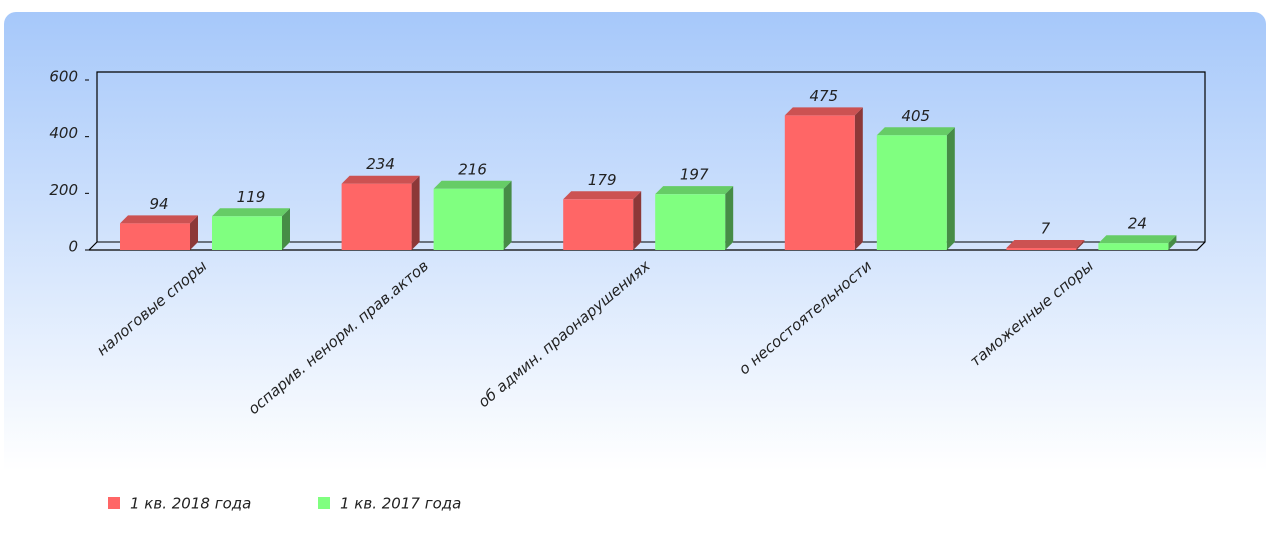  Describe the element at coordinates (63, 133) in the screenshot. I see `y-tick-label: 400` at that location.